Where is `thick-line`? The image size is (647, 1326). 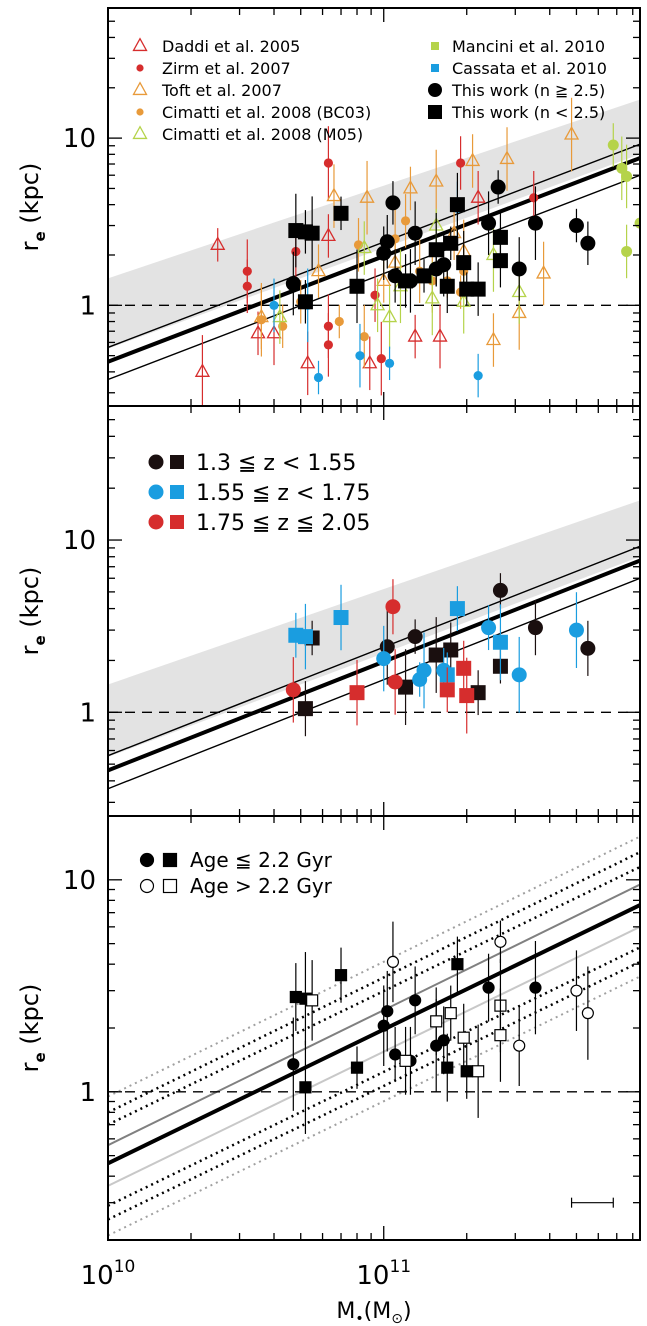
thick-line is located at coordinates (374, 665).